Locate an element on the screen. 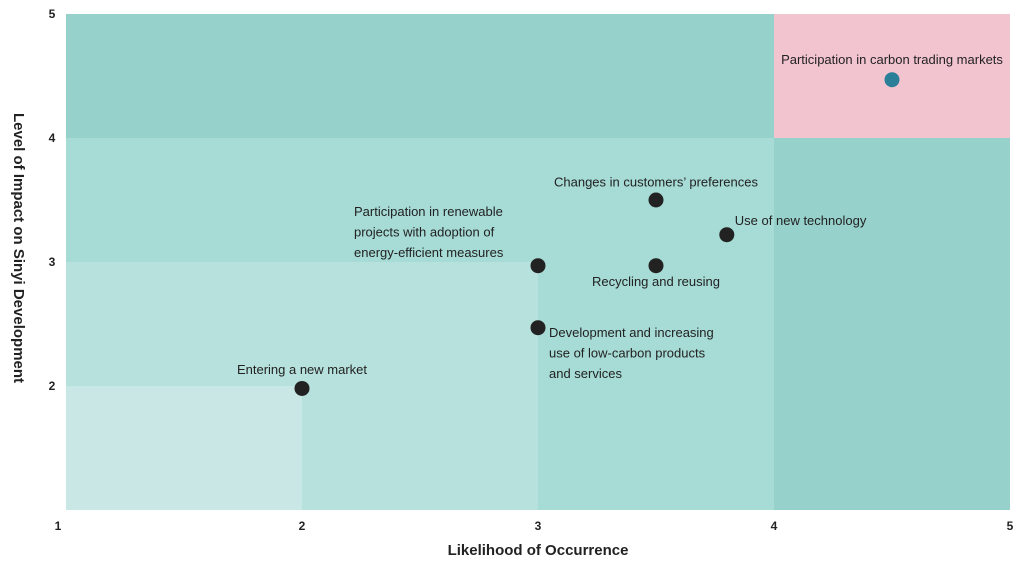 The height and width of the screenshot is (561, 1019). point-label: Changes in customers’ preferences is located at coordinates (656, 181).